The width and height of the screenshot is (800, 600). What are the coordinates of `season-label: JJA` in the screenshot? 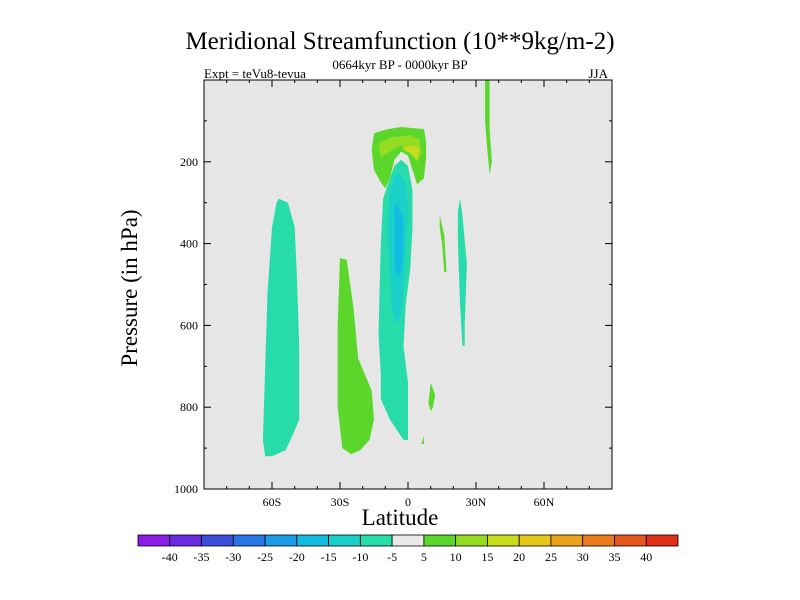 It's located at (598, 73).